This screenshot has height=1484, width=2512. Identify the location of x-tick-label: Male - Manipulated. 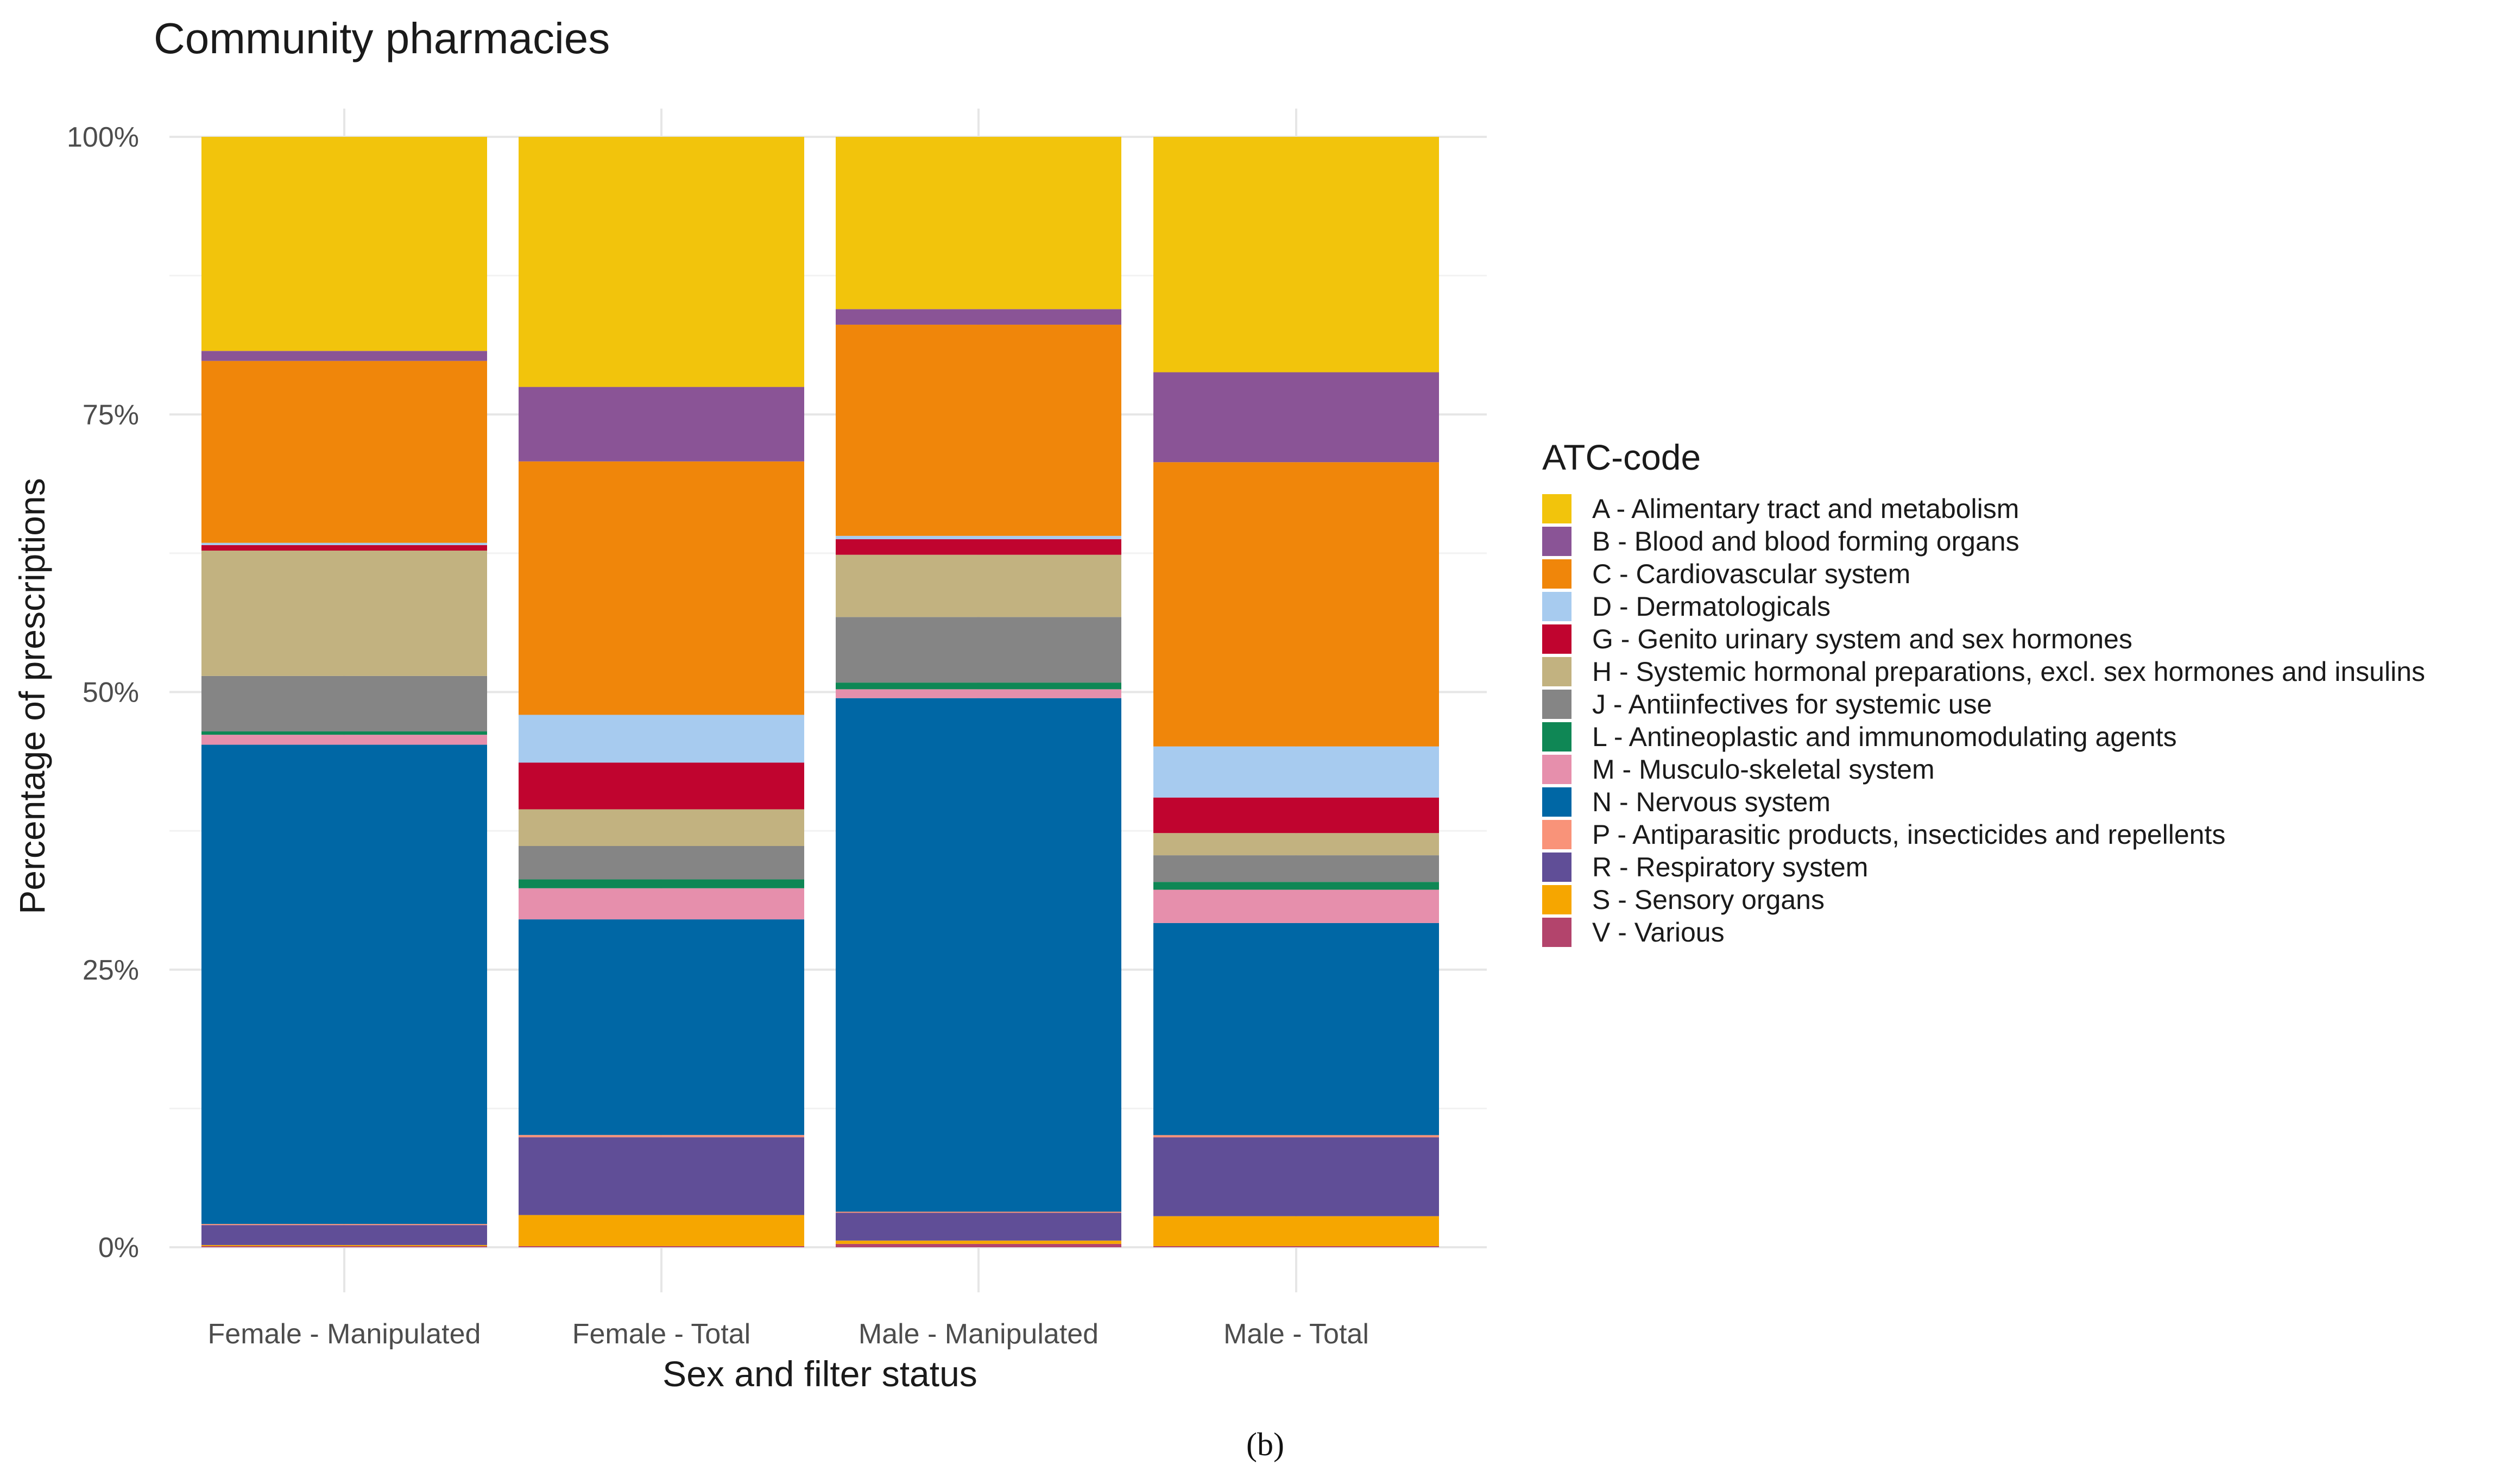
(979, 1334).